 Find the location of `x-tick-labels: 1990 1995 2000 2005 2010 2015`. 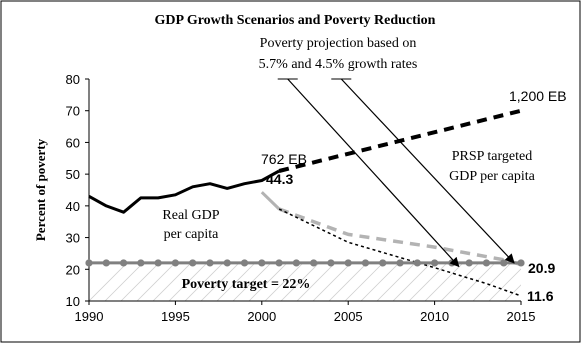

x-tick-labels: 1990 1995 2000 2005 2010 2015 is located at coordinates (305, 316).